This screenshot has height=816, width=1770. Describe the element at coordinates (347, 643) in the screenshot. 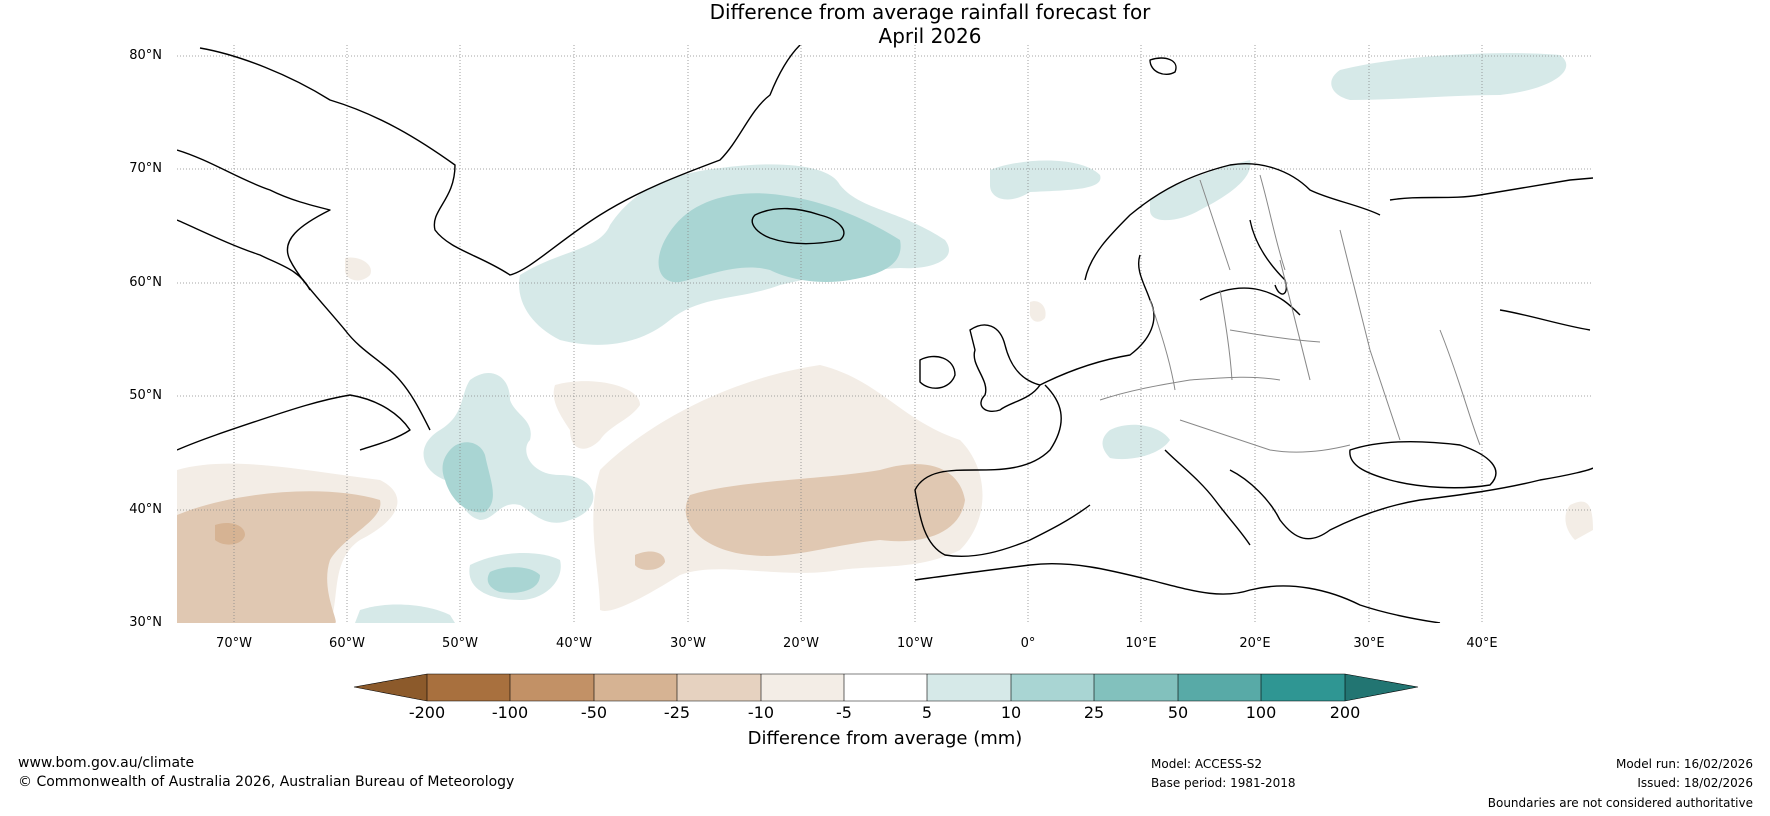

I see `lon-label: 60°W` at that location.